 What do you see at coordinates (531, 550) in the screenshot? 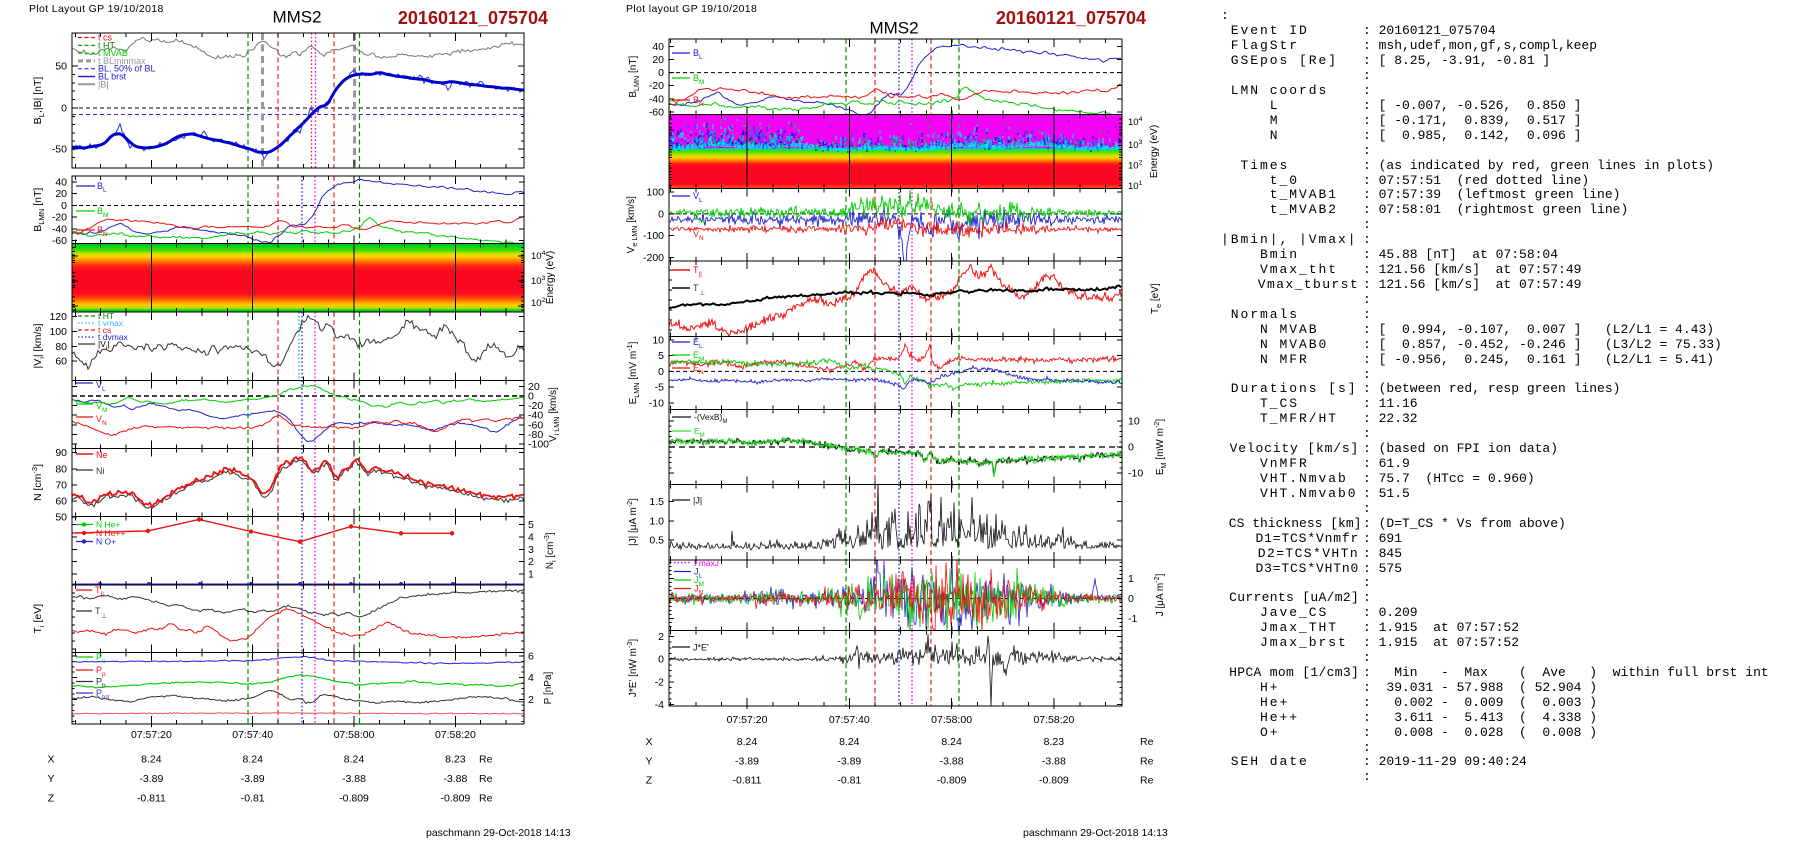
I see `svg-text: 3` at bounding box center [531, 550].